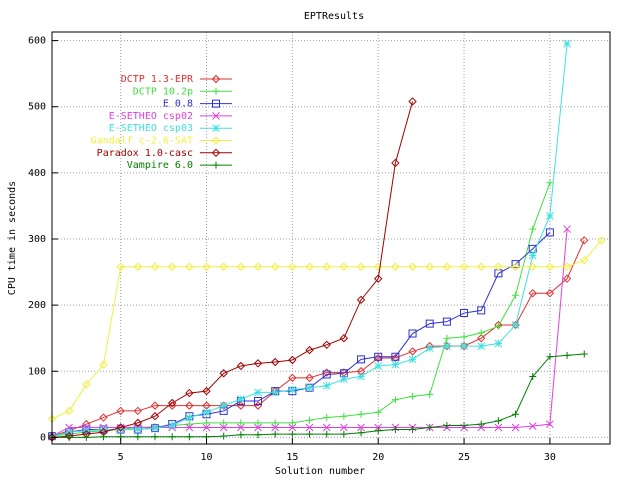 The width and height of the screenshot is (640, 480). Describe the element at coordinates (37, 173) in the screenshot. I see `y-tick-label: 400` at that location.